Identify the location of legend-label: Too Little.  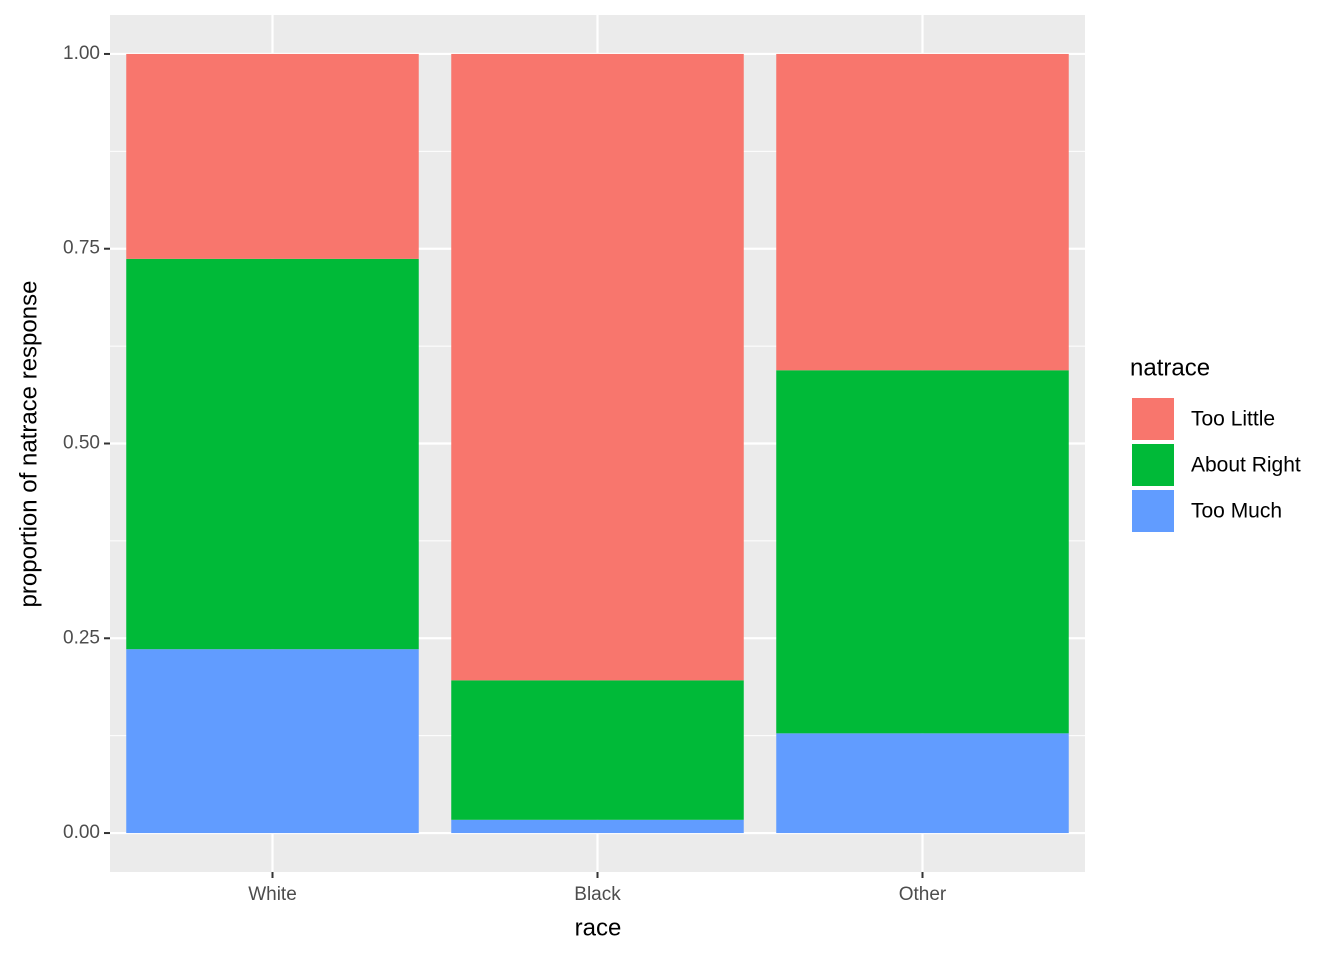
(1233, 419).